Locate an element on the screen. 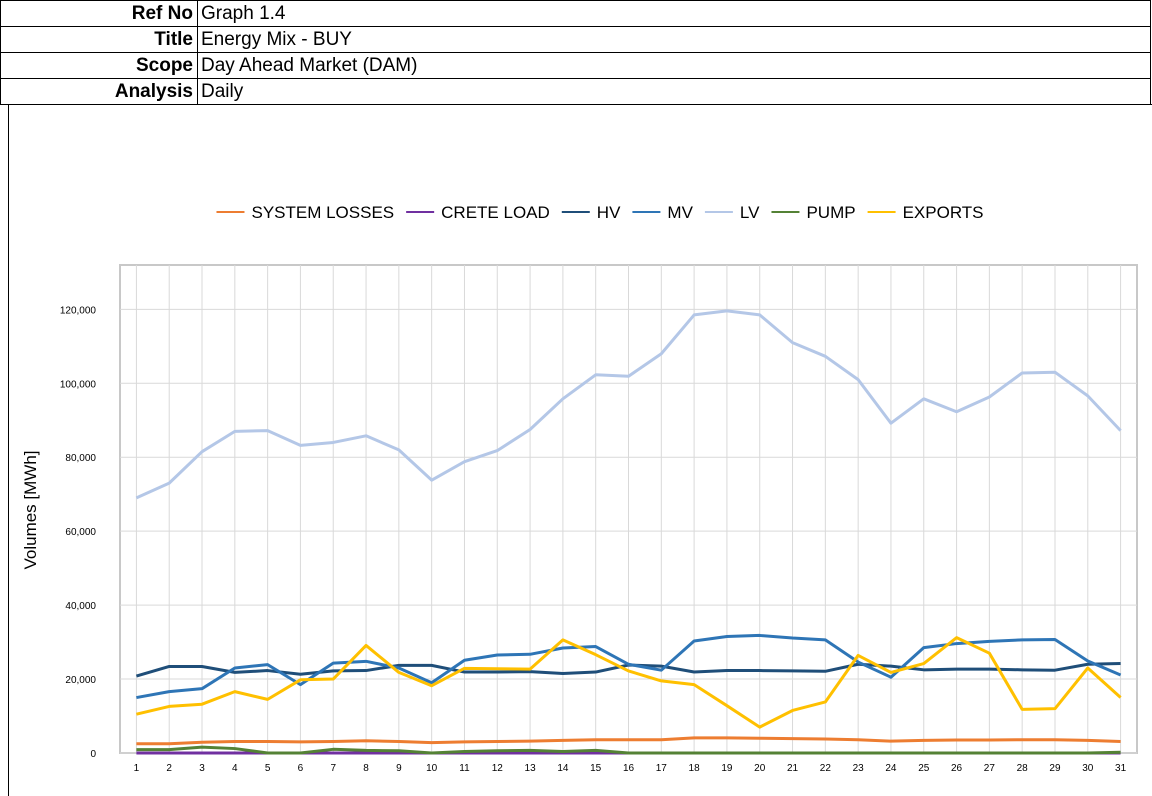 Image resolution: width=1152 pixels, height=796 pixels. x-tick-label: 2 is located at coordinates (169, 768).